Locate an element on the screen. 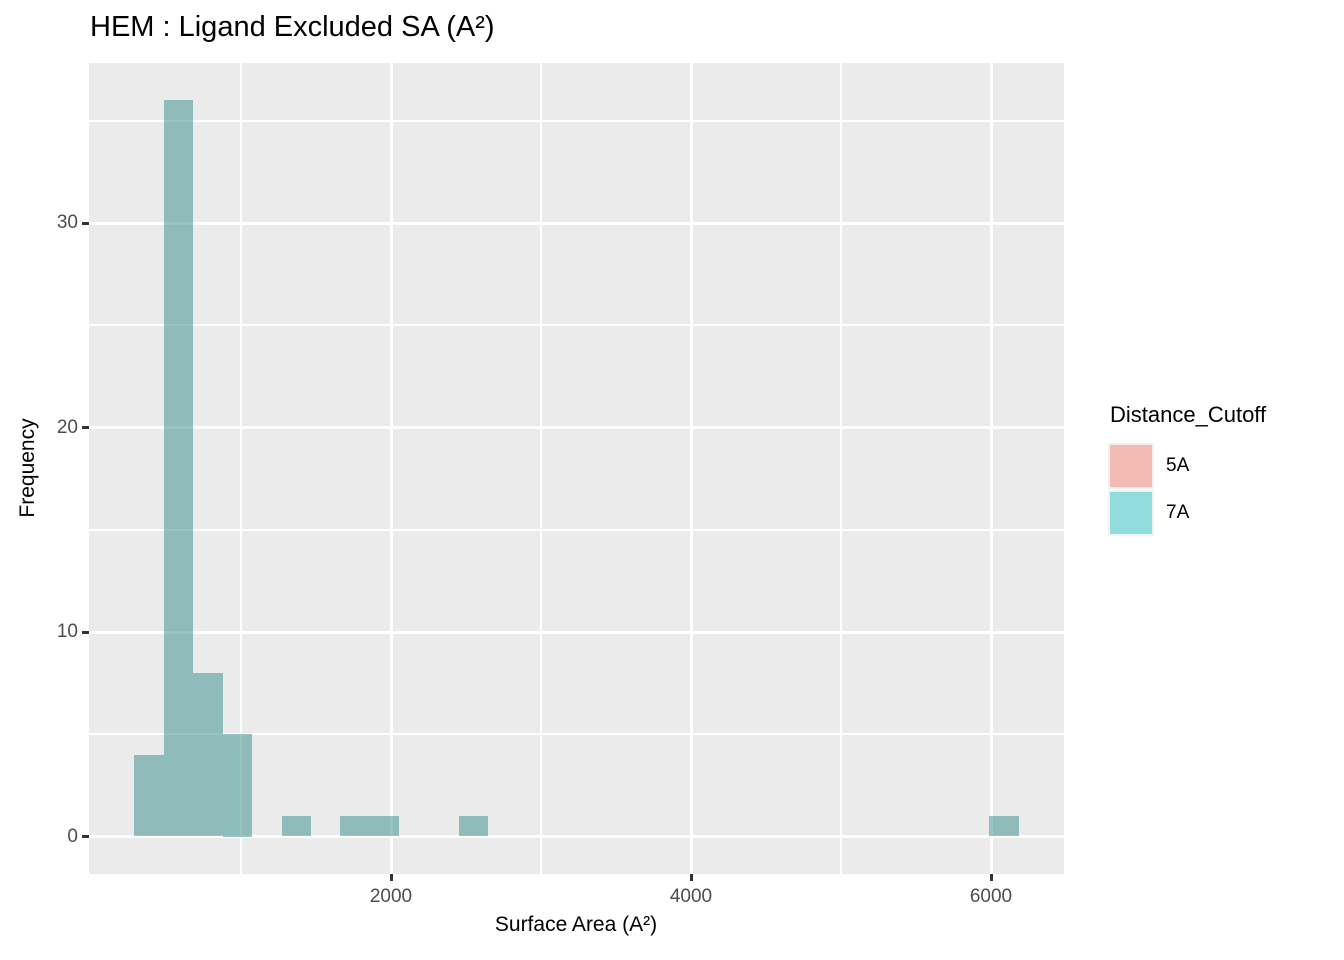 The height and width of the screenshot is (960, 1344). legend-item-label: 7A is located at coordinates (1178, 512).